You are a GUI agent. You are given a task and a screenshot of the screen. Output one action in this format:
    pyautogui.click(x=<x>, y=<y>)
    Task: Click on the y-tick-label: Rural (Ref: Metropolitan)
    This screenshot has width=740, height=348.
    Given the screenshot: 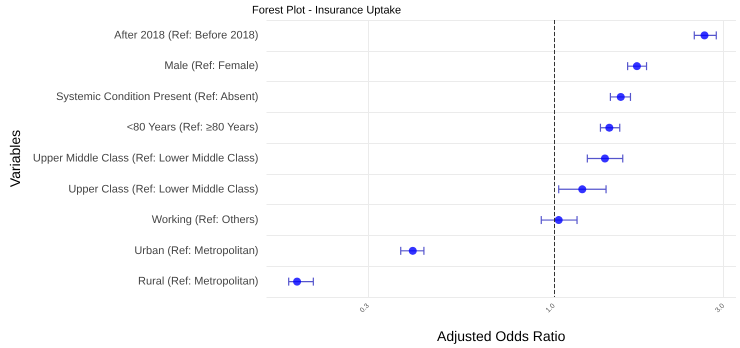 What is the action you would take?
    pyautogui.click(x=198, y=282)
    